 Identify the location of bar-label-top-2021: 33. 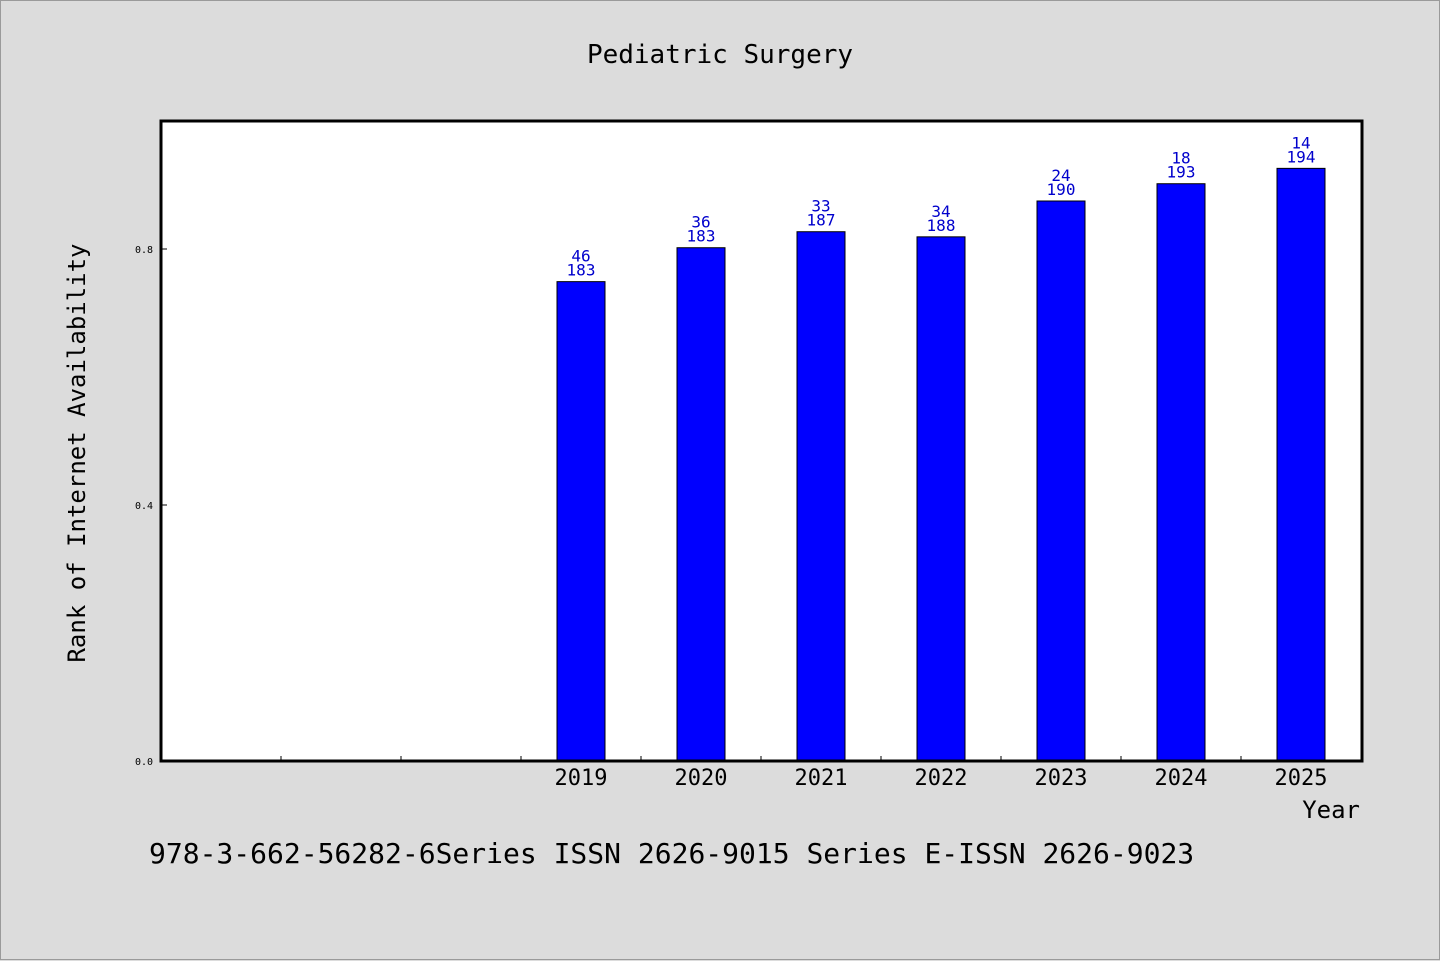
(820, 206).